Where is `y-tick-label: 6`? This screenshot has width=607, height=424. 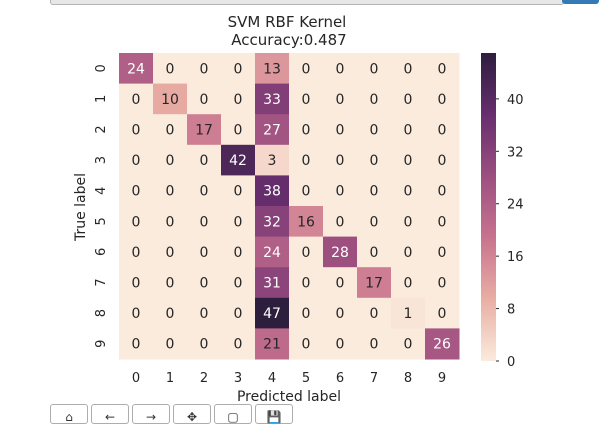
y-tick-label: 6 is located at coordinates (101, 252).